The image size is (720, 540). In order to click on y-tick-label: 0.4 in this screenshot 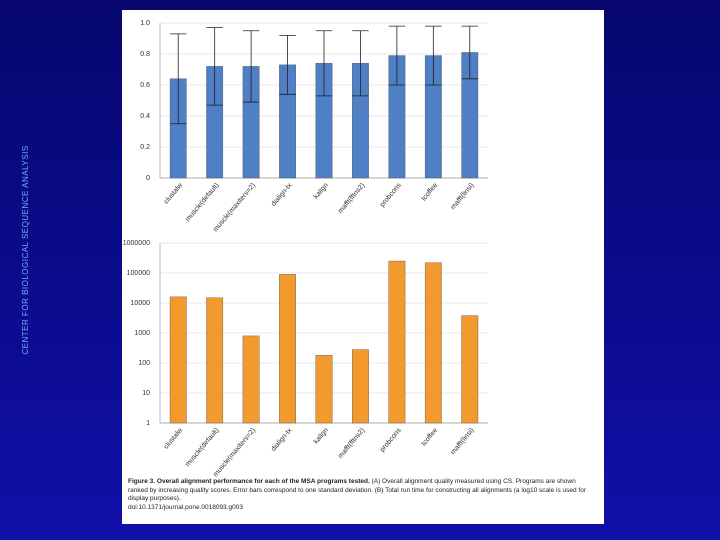, I will do `click(145, 116)`.